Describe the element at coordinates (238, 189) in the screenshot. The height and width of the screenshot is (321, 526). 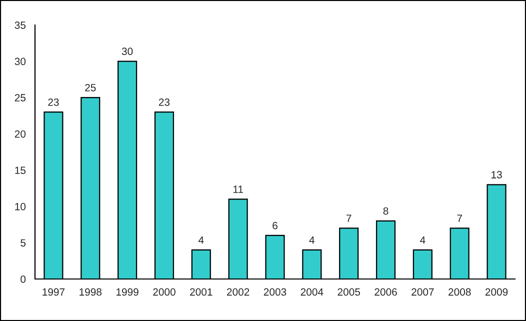
I see `data-label: 11` at that location.